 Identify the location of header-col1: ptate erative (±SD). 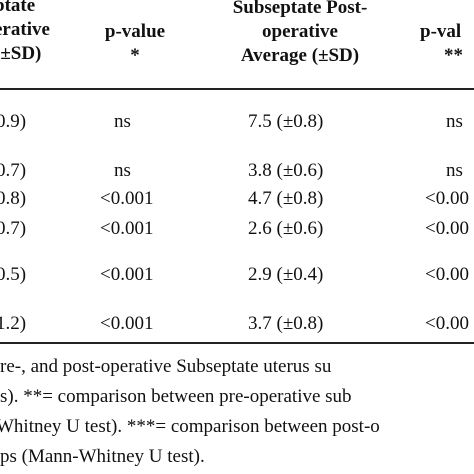
(37, 33).